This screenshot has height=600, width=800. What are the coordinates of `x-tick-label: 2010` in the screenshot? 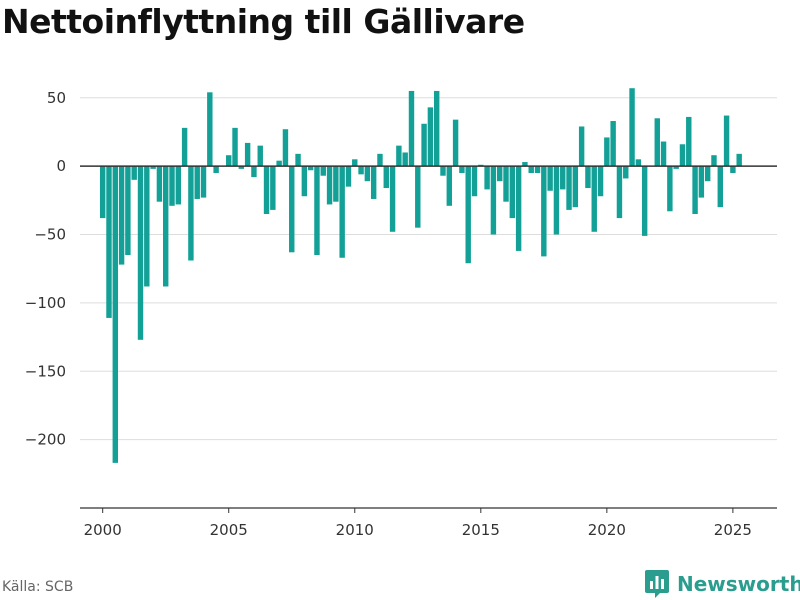 It's located at (355, 530).